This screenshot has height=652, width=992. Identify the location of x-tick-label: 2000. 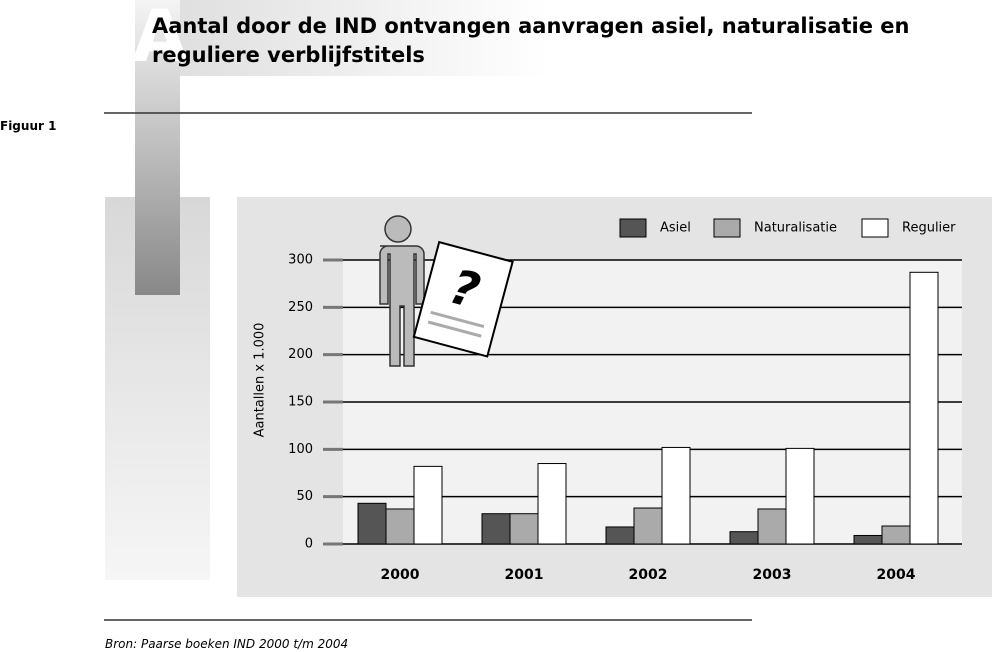
(400, 575).